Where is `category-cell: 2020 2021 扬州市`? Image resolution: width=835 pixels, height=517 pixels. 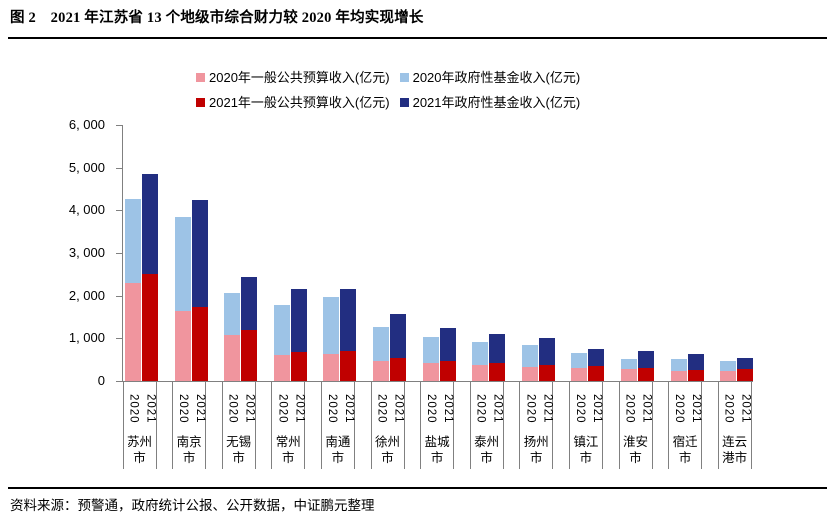
category-cell: 2020 2021 扬州市 is located at coordinates (536, 425).